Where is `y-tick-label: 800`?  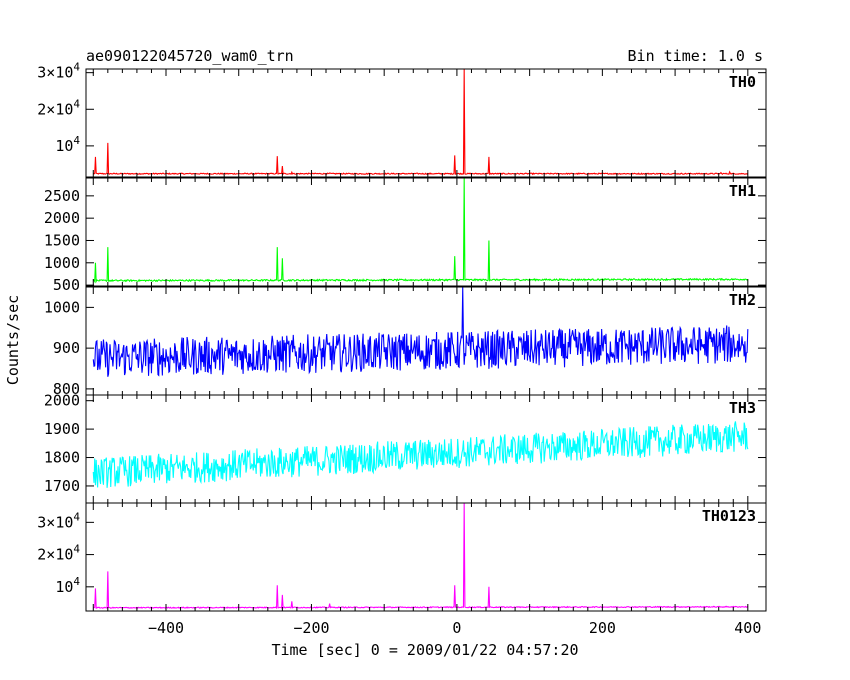 y-tick-label: 800 is located at coordinates (66, 389).